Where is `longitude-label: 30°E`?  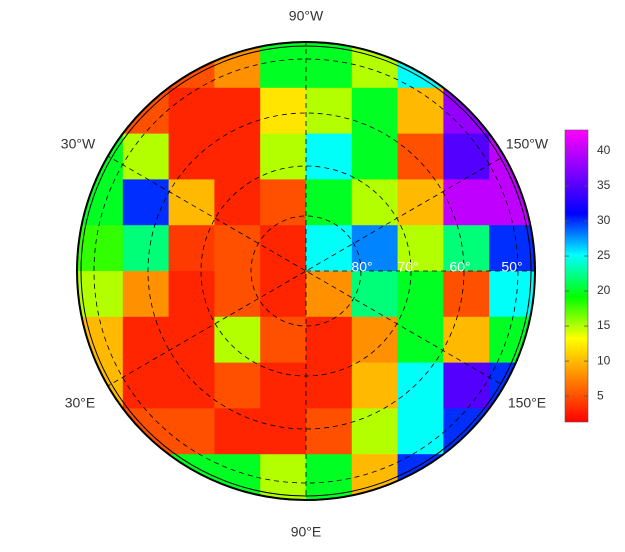 longitude-label: 30°E is located at coordinates (80, 403).